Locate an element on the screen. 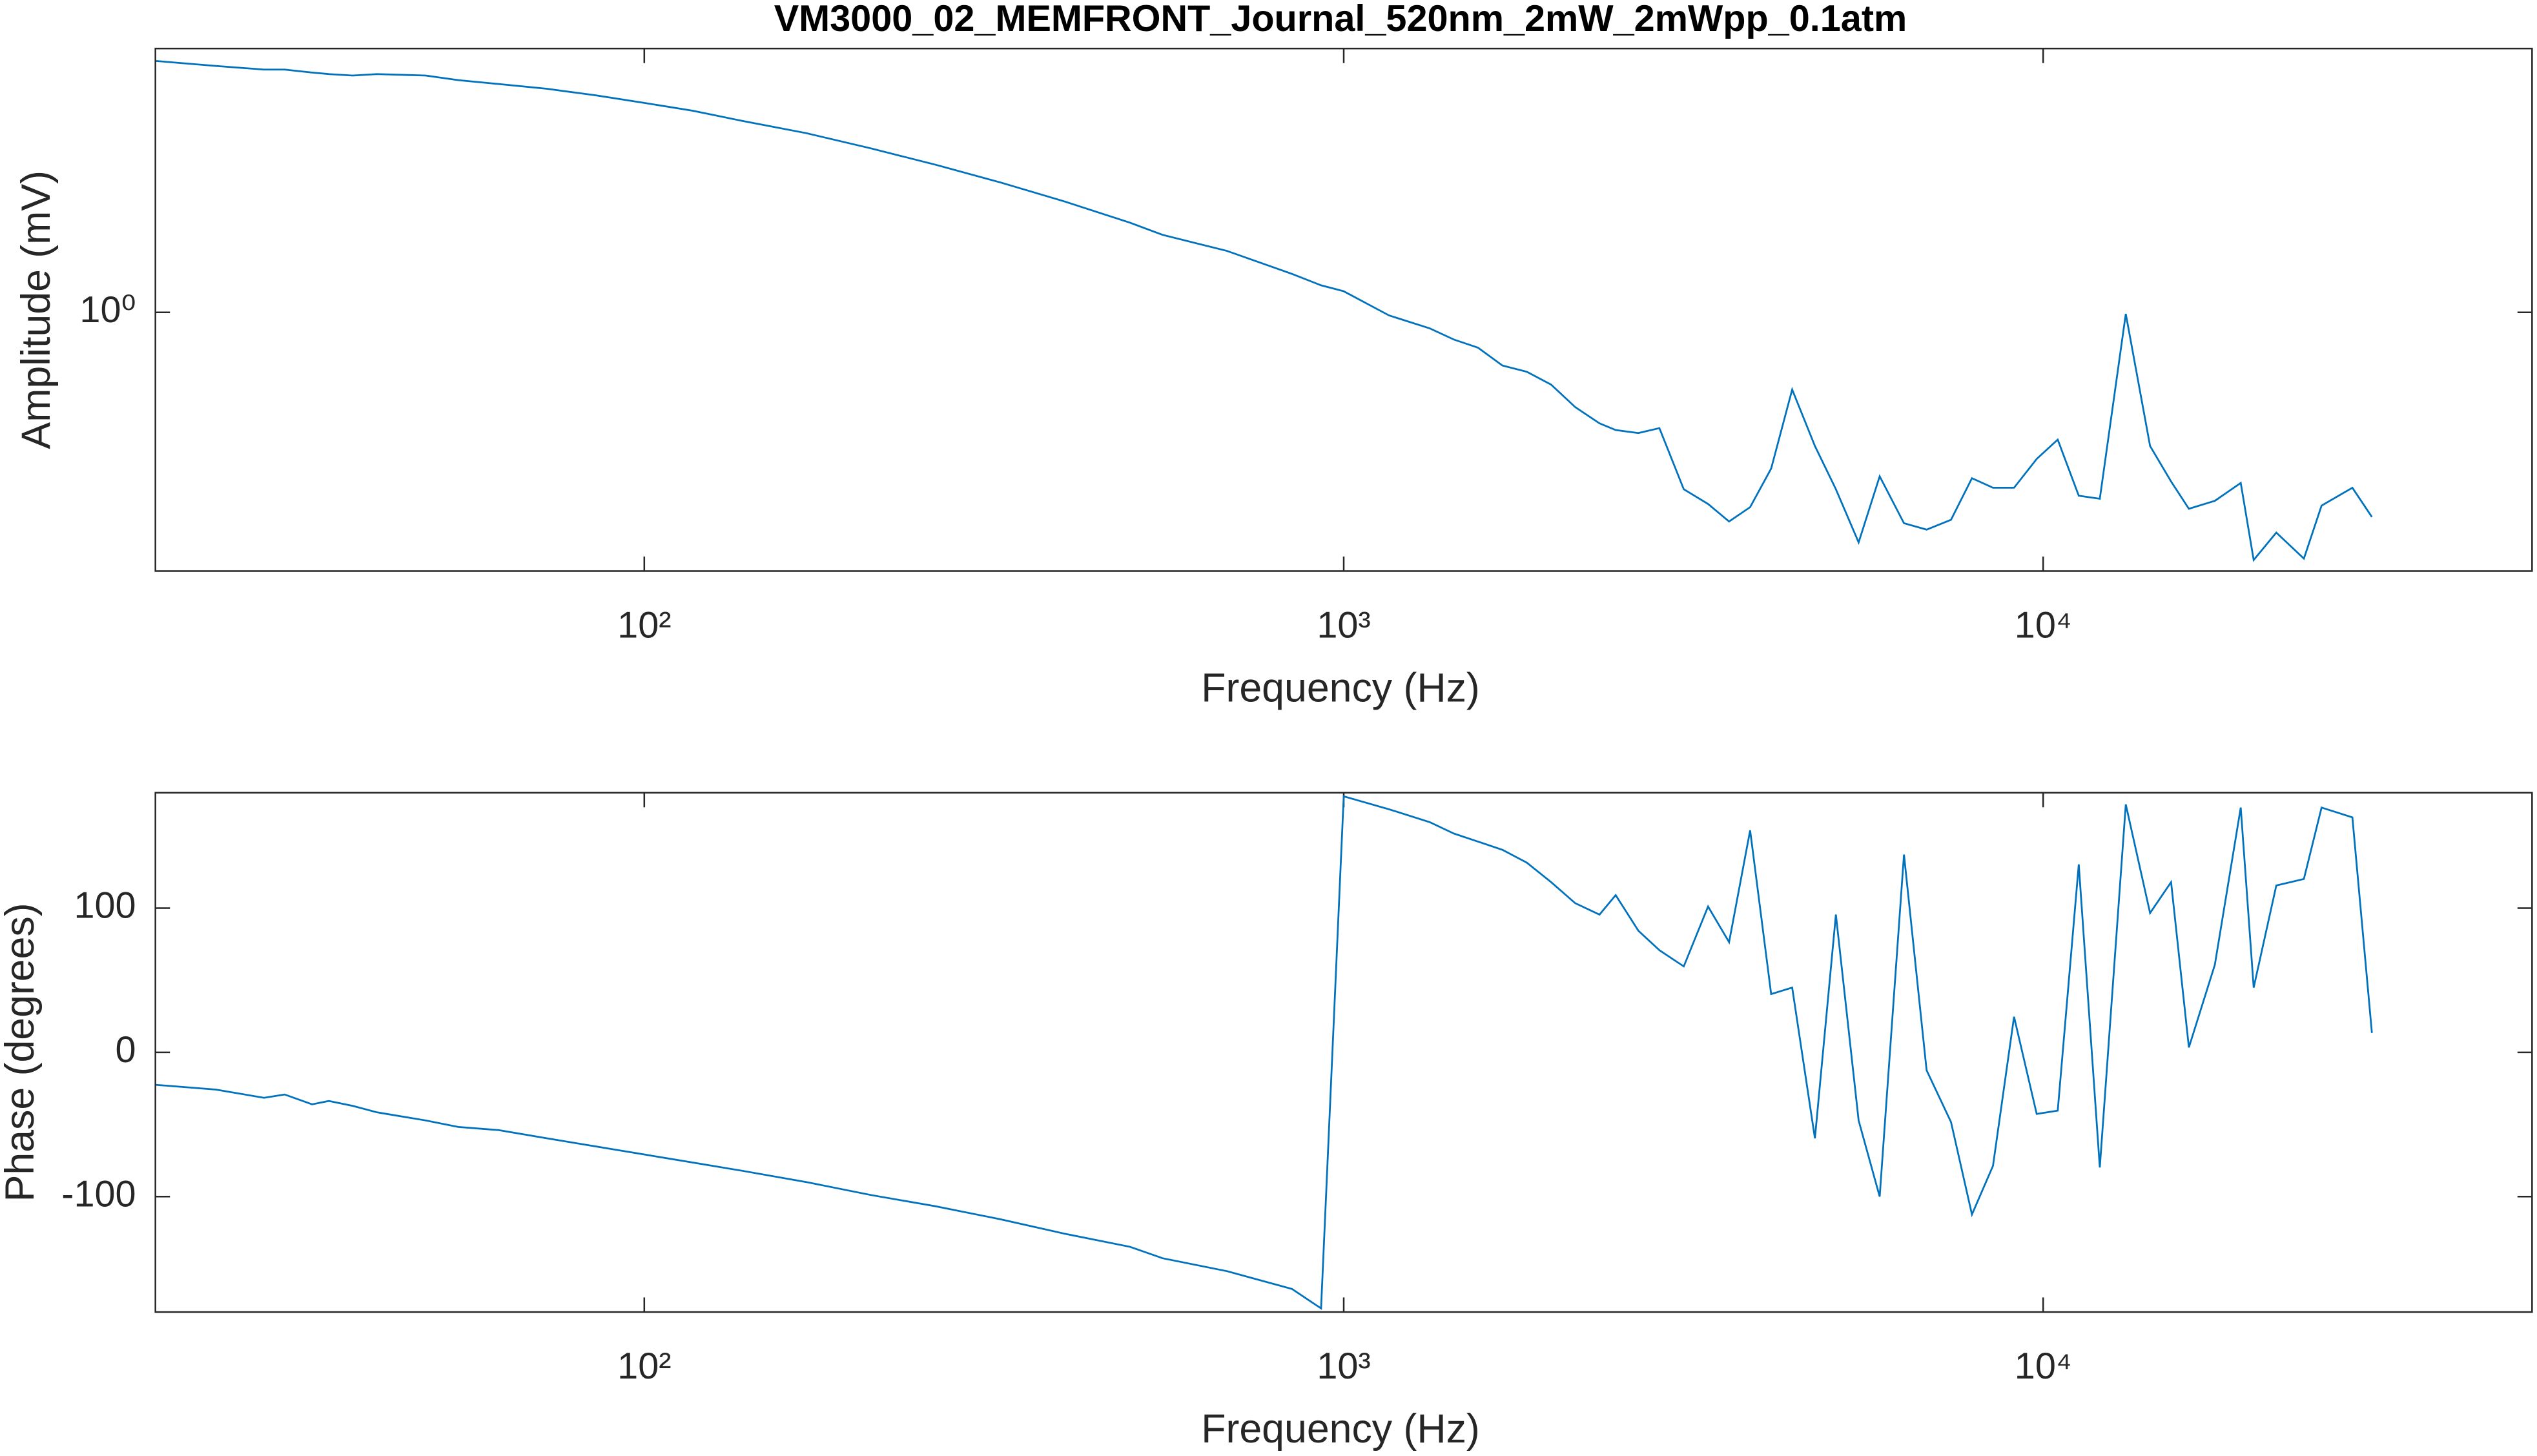  y-tick-label: 10⁰ is located at coordinates (107, 310).